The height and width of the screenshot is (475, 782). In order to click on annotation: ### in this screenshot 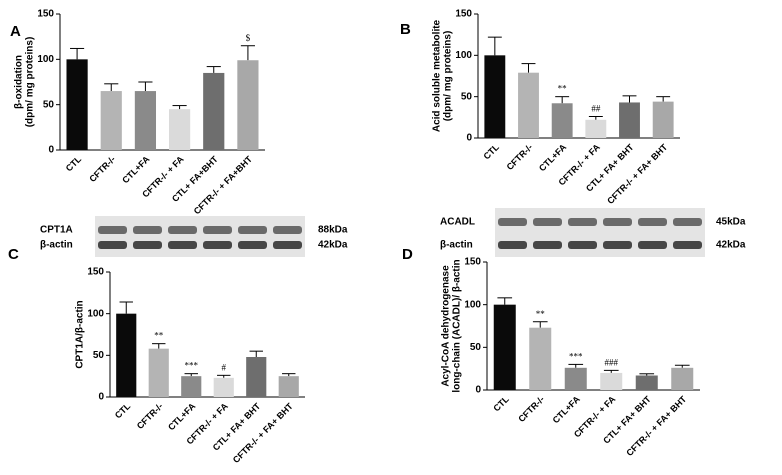, I will do `click(612, 362)`.